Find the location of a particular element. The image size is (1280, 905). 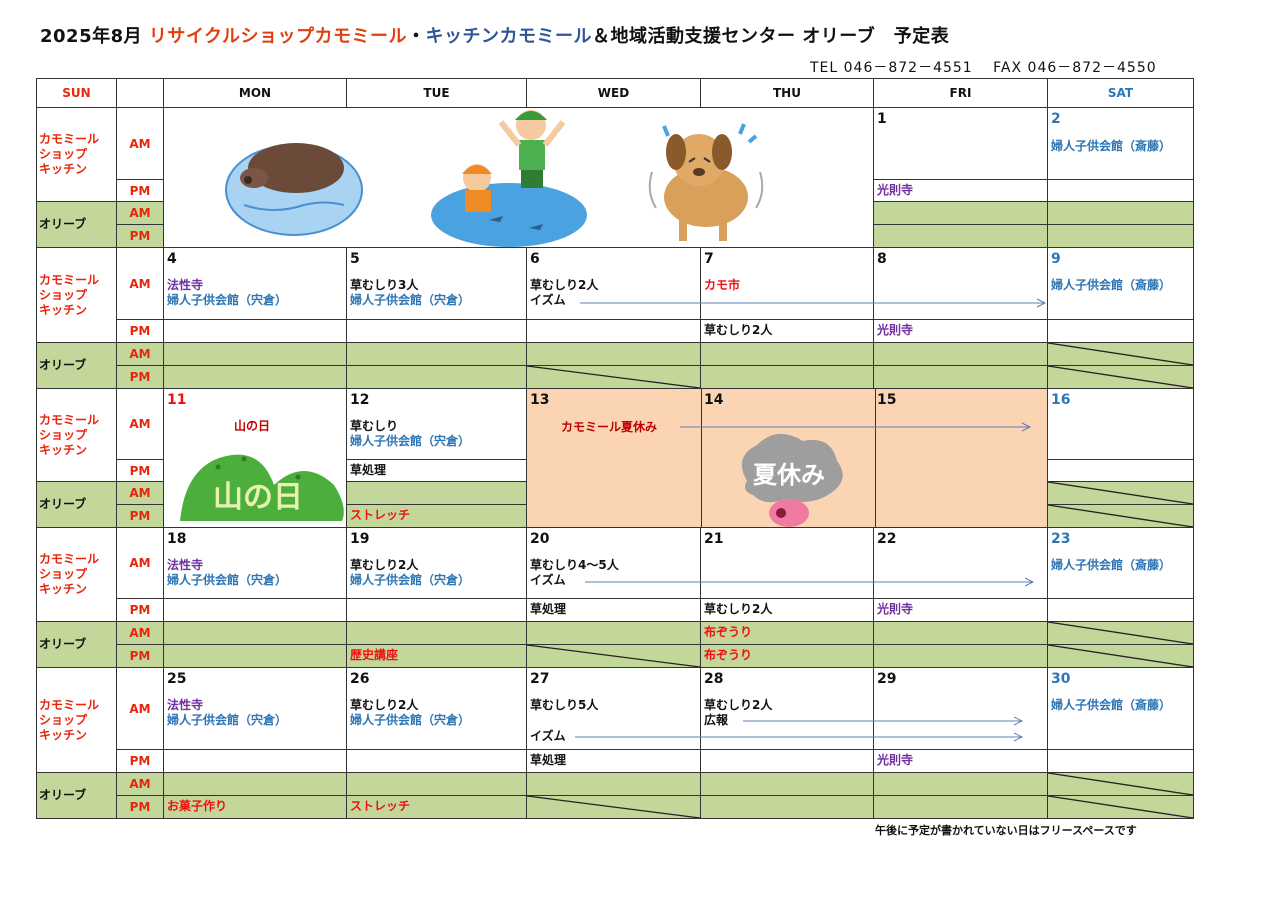

day-cell-am: 22 is located at coordinates (960, 563).